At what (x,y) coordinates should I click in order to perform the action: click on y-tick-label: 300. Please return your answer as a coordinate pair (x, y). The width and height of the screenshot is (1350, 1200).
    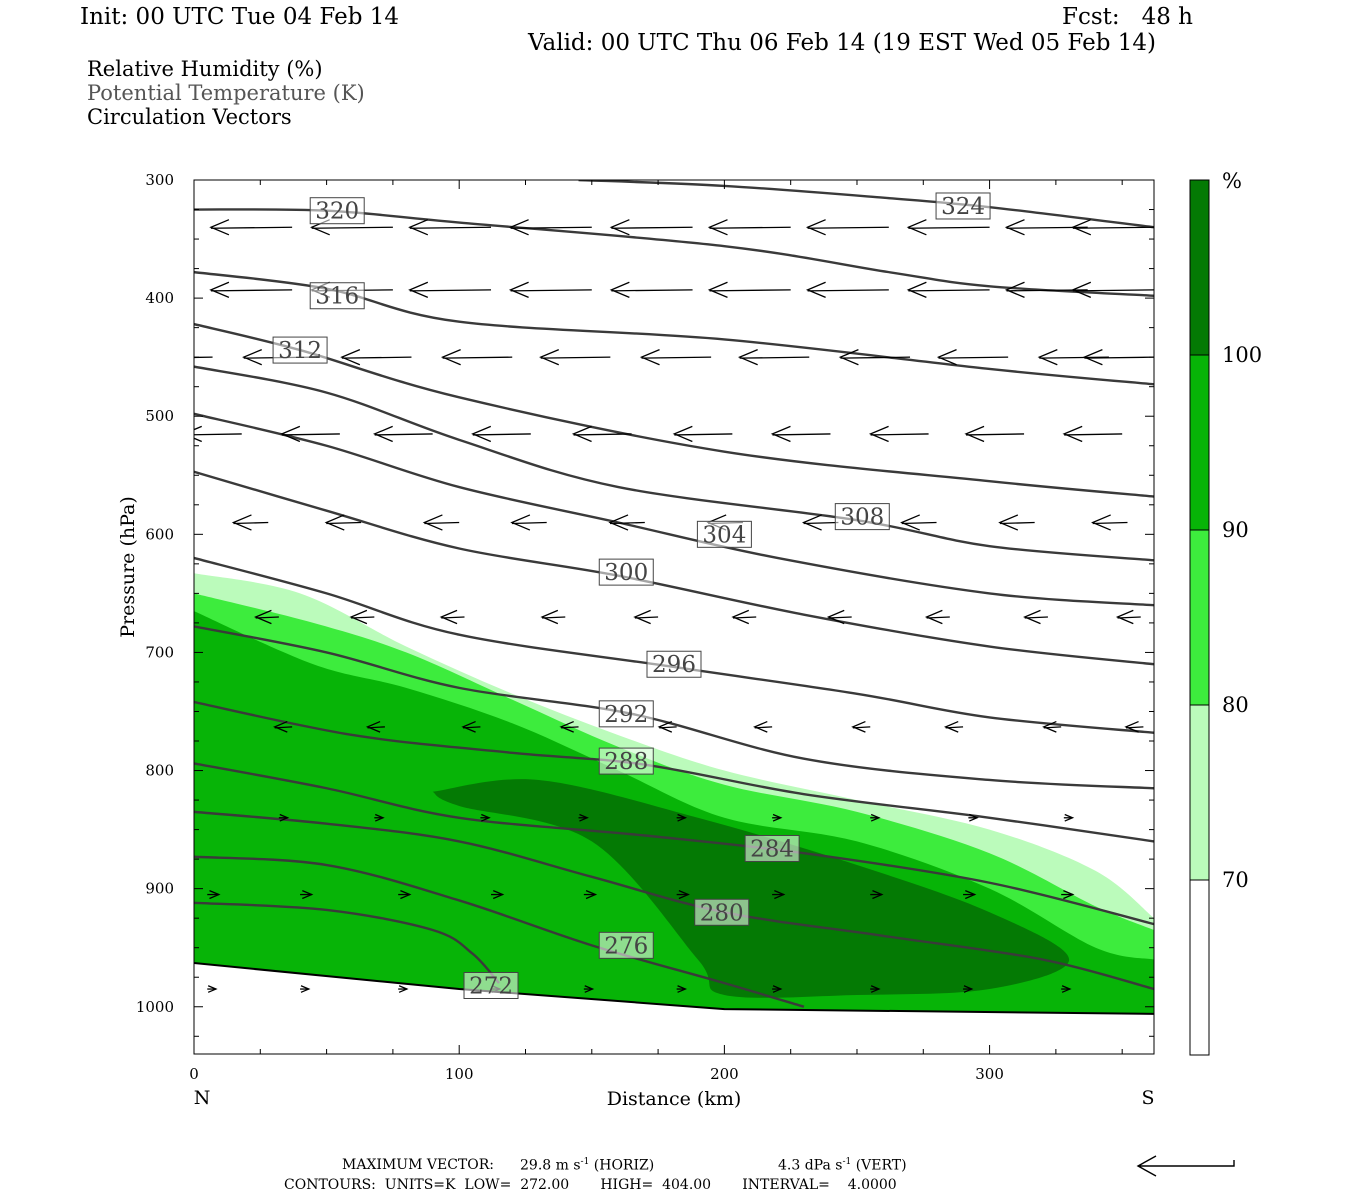
    Looking at the image, I should click on (159, 180).